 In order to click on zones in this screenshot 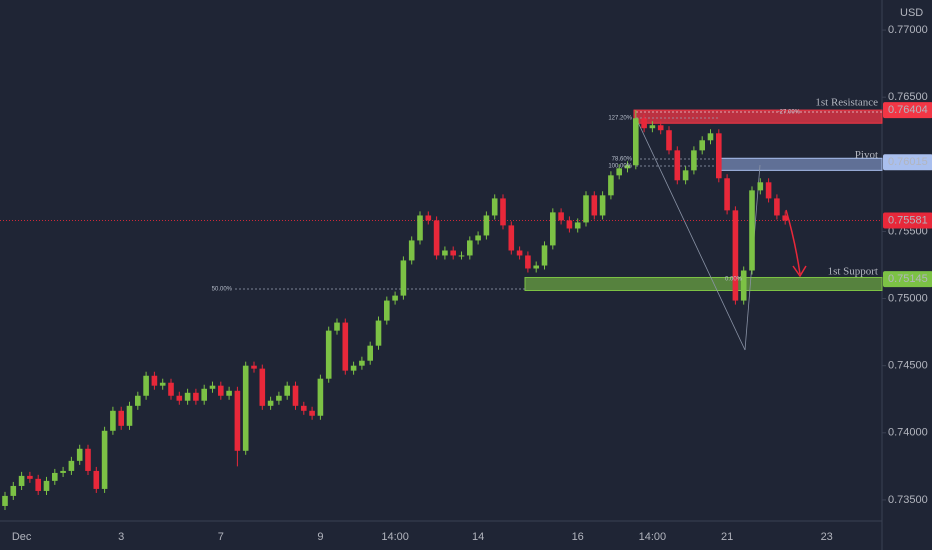, I will do `click(703, 200)`.